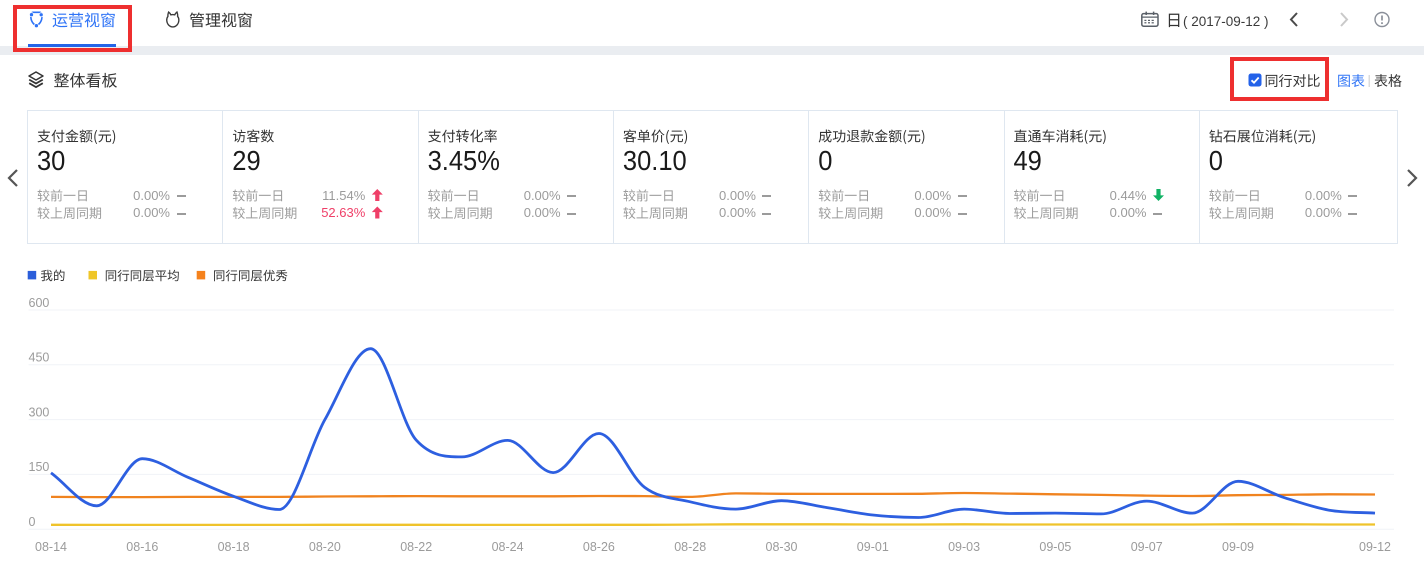 This screenshot has width=1424, height=575. What do you see at coordinates (599, 547) in the screenshot?
I see `svg-text: 08-26` at bounding box center [599, 547].